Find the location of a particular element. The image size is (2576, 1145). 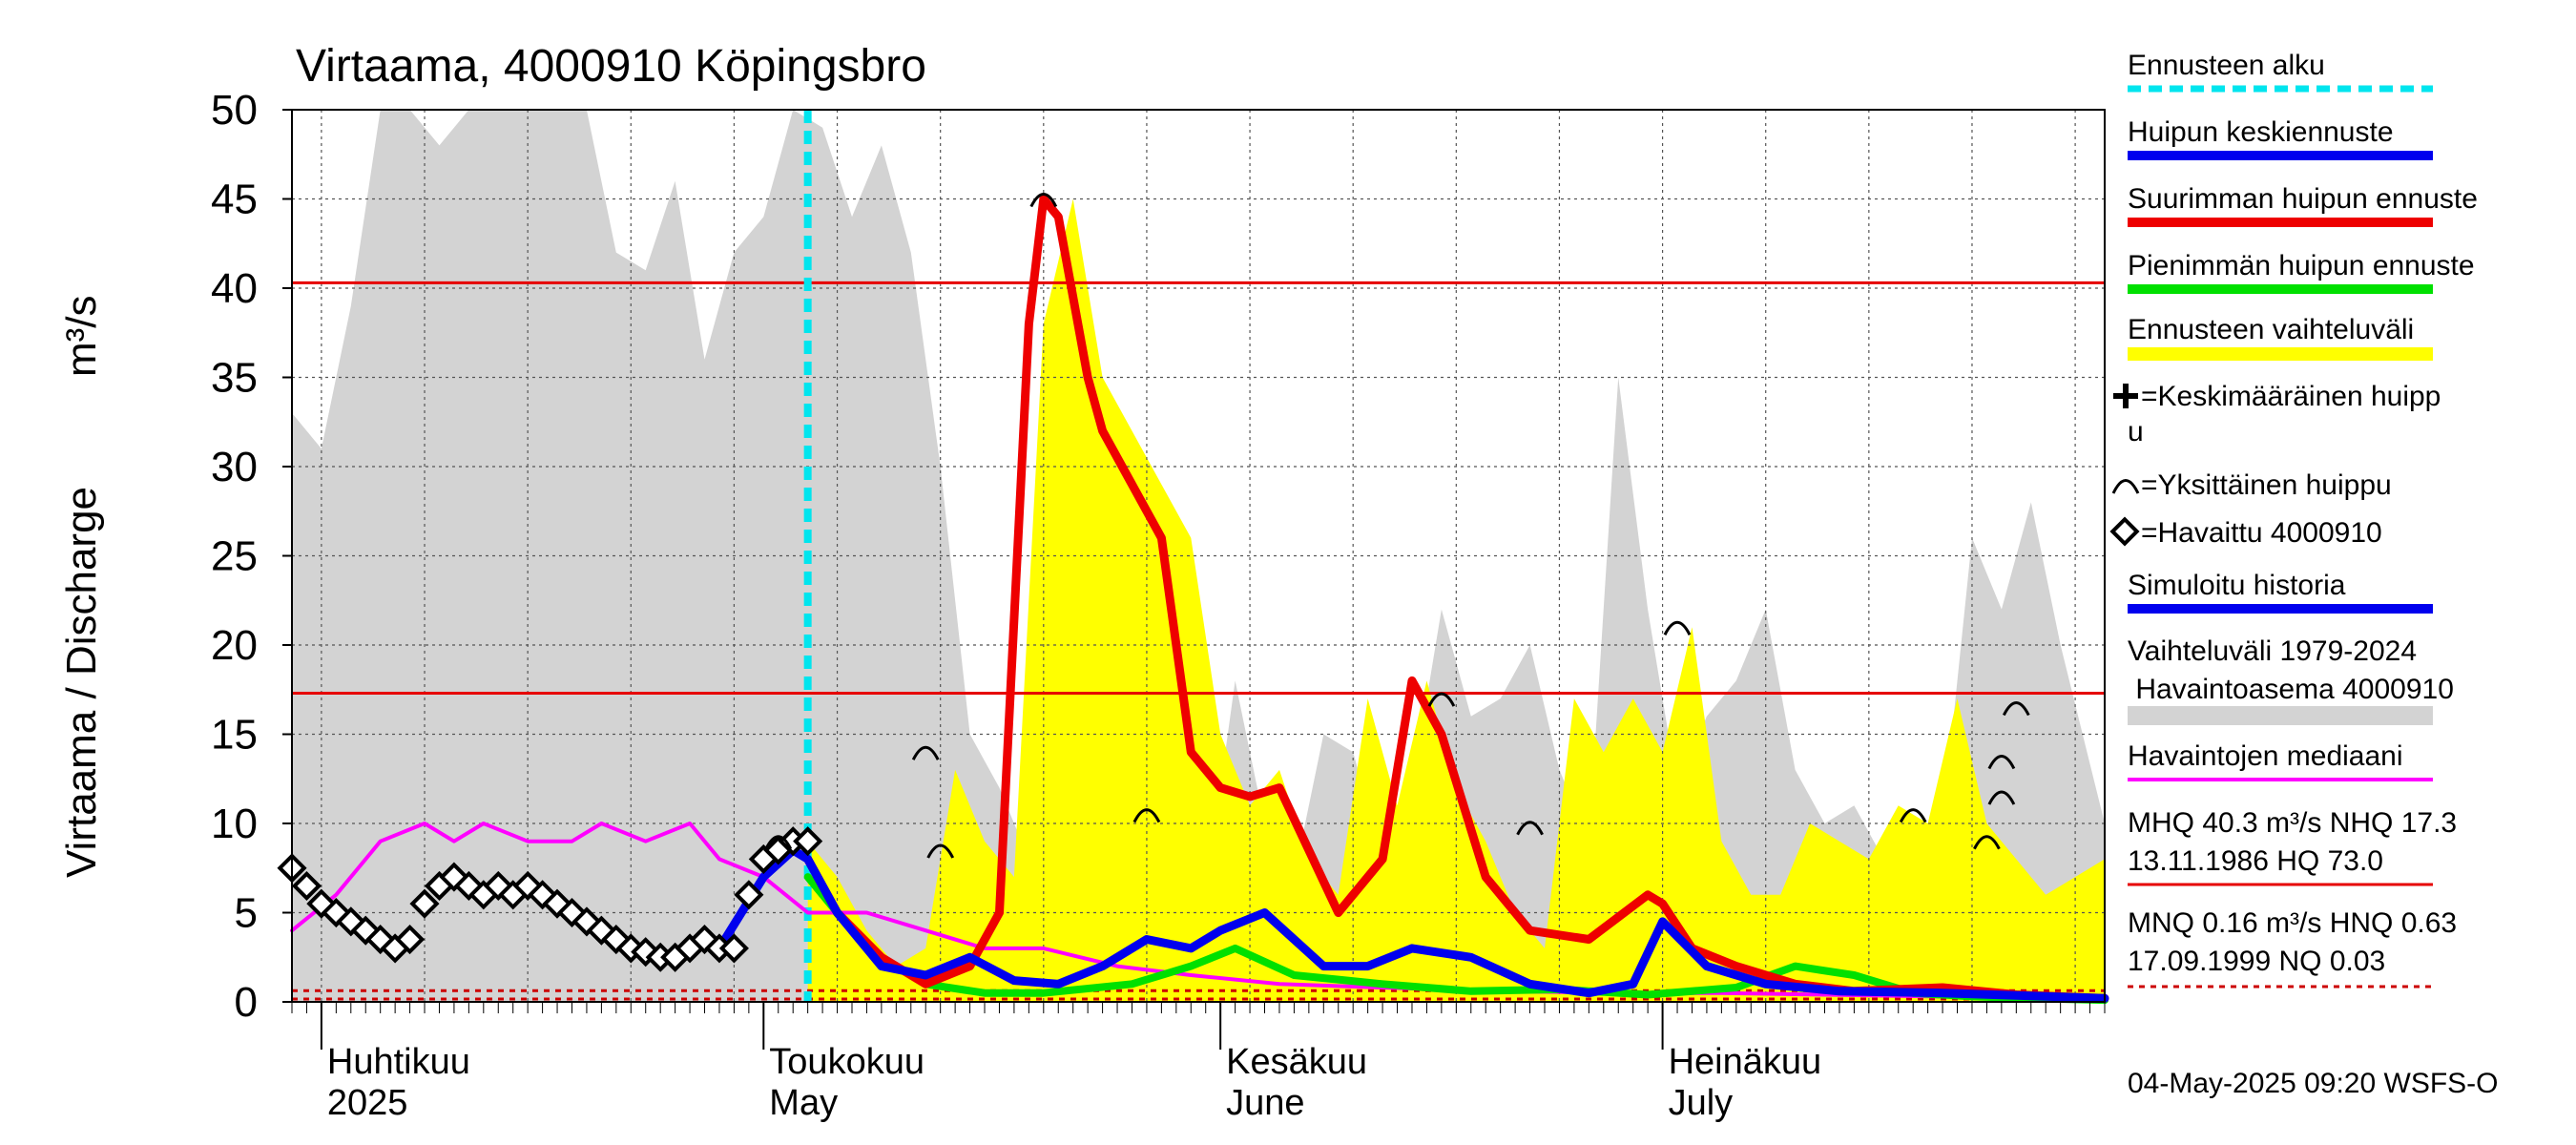

month-label-fi: Heinäkuu is located at coordinates (1745, 1062).